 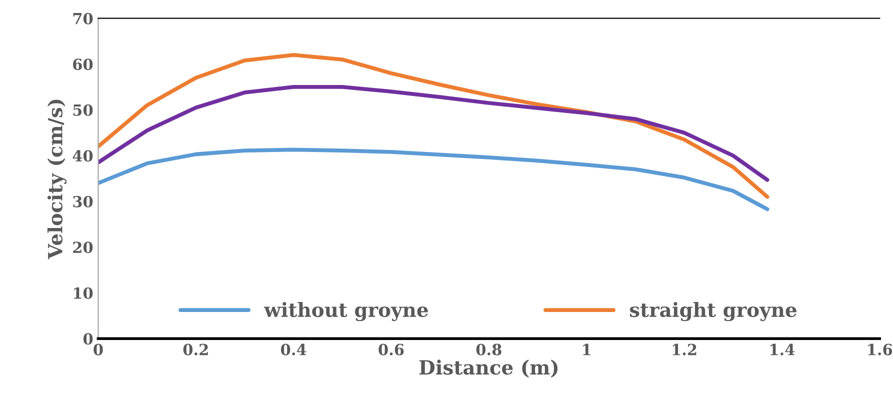 I want to click on y-tick-label: 10, so click(x=83, y=293).